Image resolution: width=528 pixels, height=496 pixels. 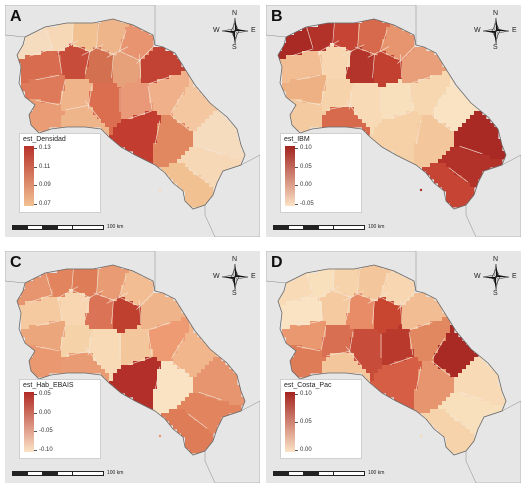 What do you see at coordinates (60, 173) in the screenshot?
I see `legend: est_Densidad 0.13 0.11 0.09 0.07` at bounding box center [60, 173].